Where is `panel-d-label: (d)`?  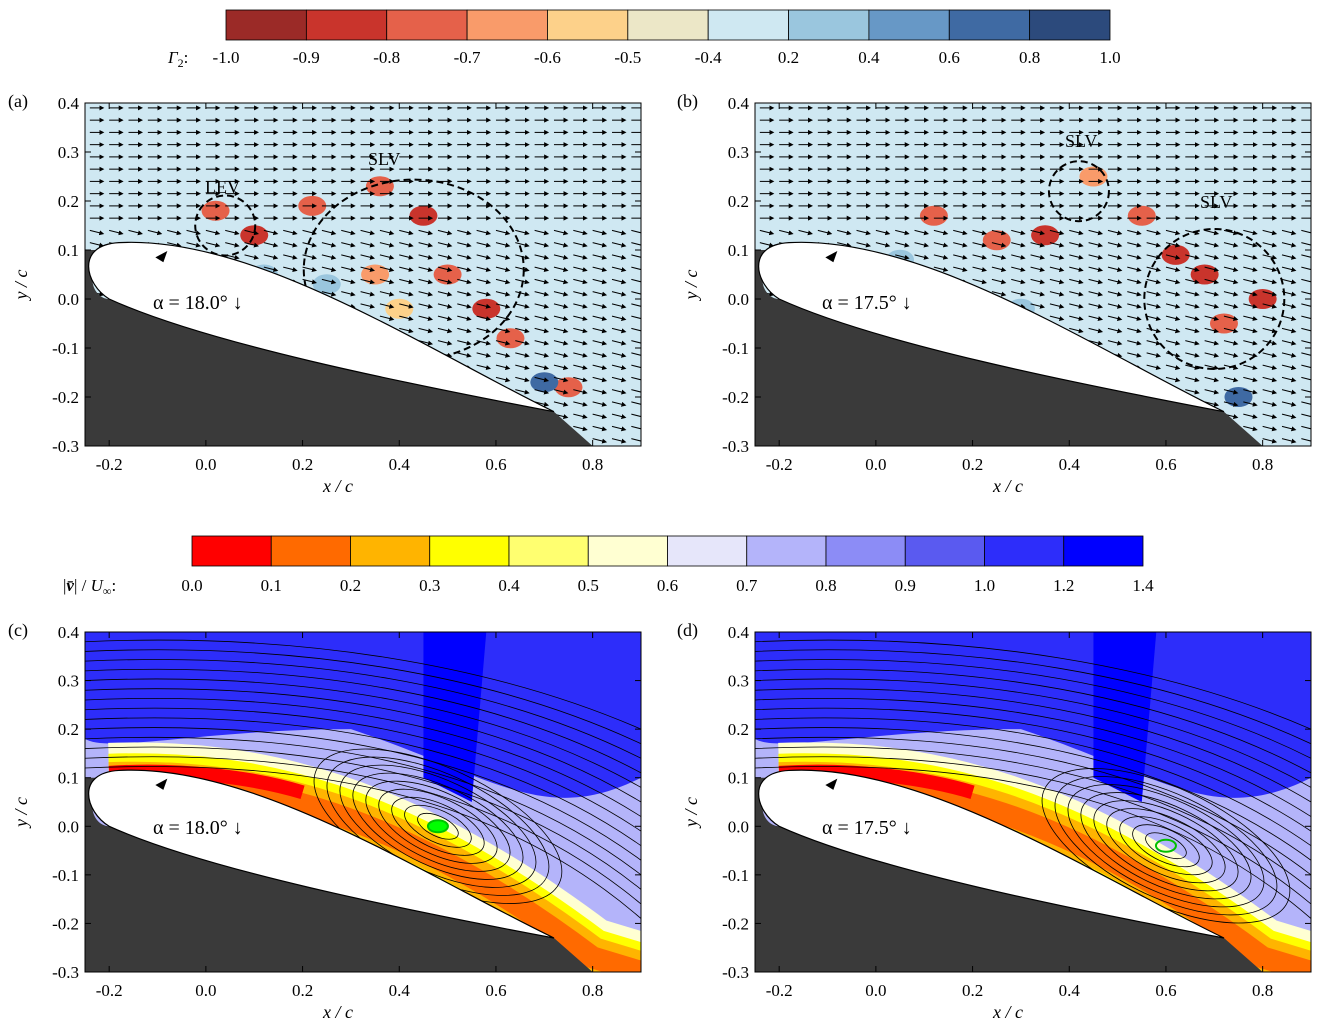 panel-d-label: (d) is located at coordinates (687, 630).